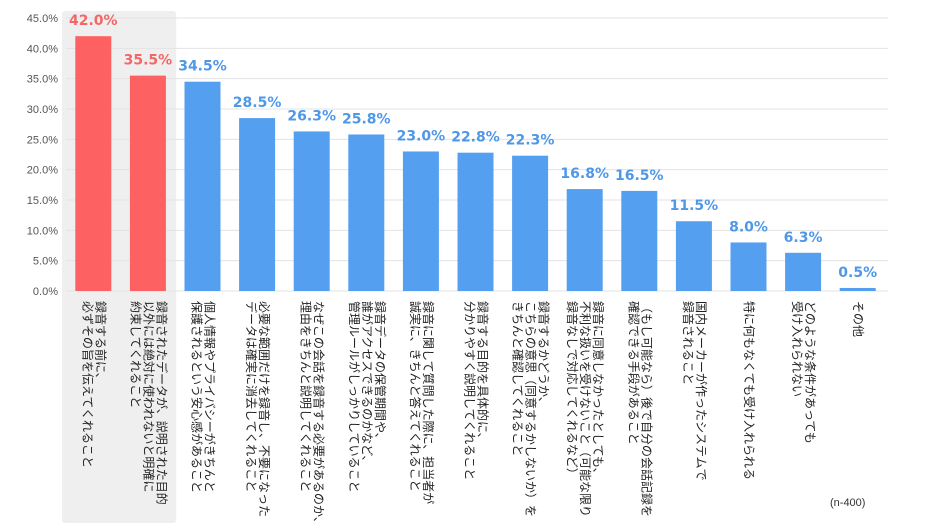  Describe the element at coordinates (264, 409) in the screenshot. I see `category-label-line: 必要な範囲だけを録音し、不要になった` at that location.